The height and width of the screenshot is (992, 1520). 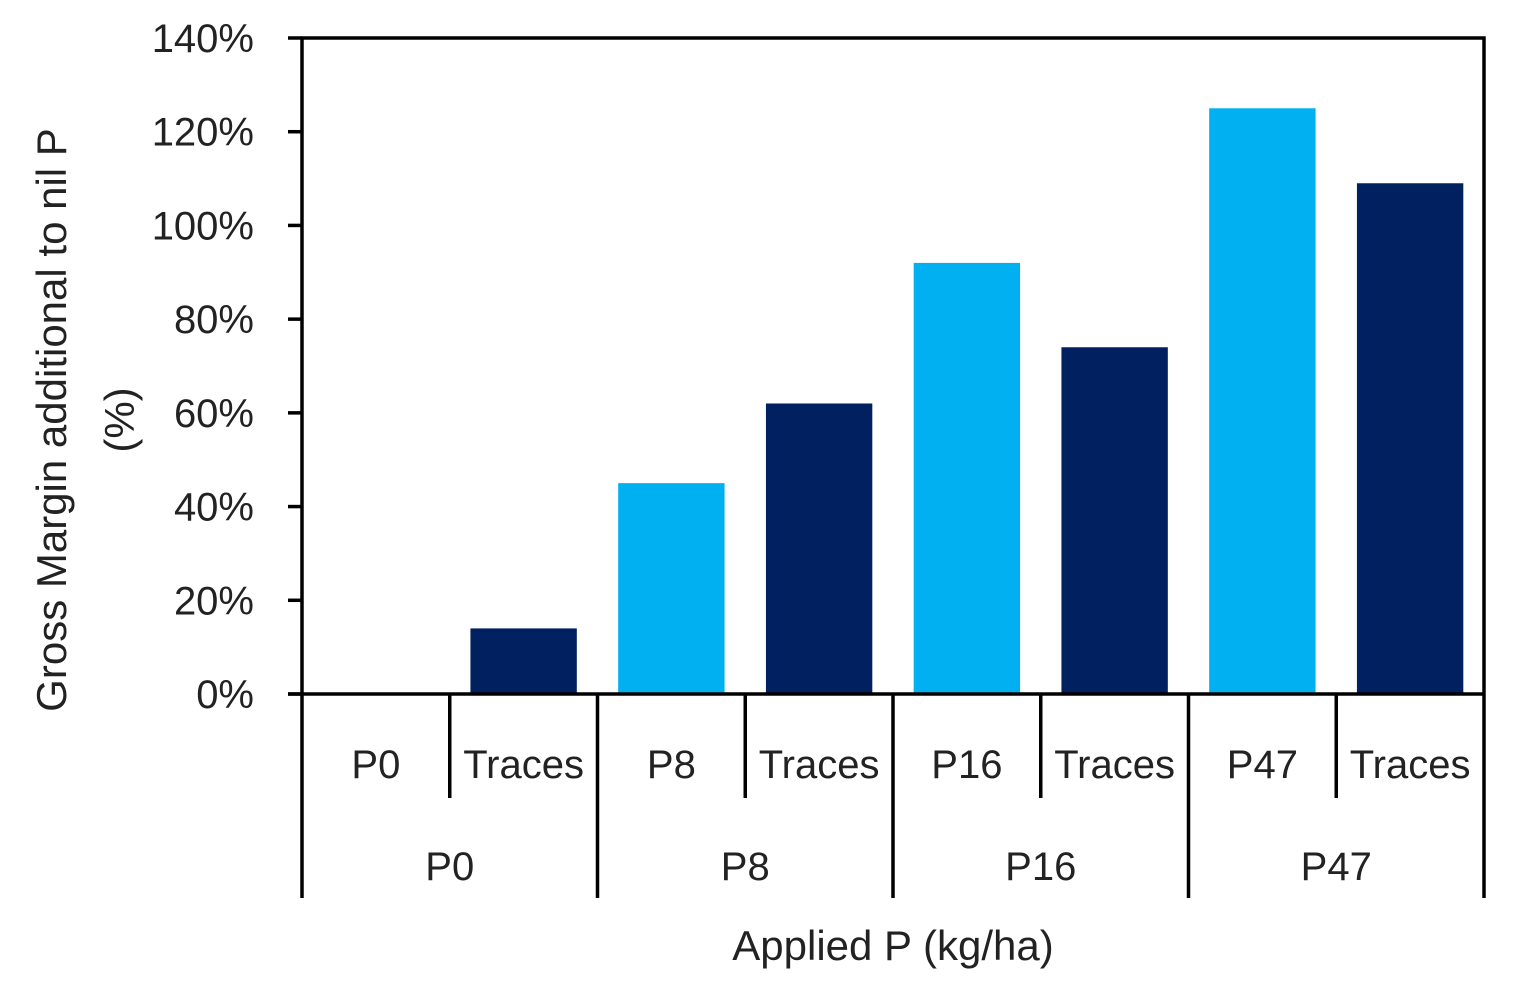 What do you see at coordinates (745, 867) in the screenshot?
I see `x-group-label: P8` at bounding box center [745, 867].